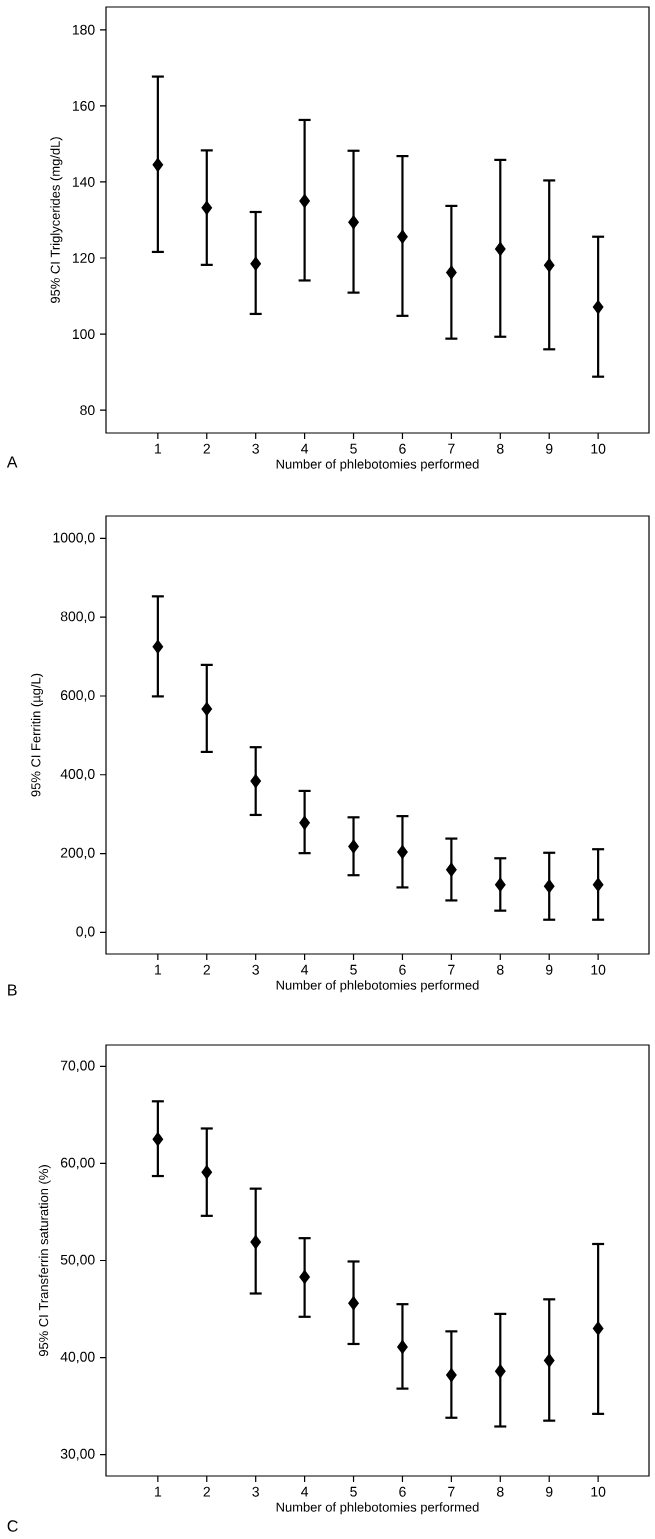 The image size is (655, 1539). I want to click on text: A, so click(12, 462).